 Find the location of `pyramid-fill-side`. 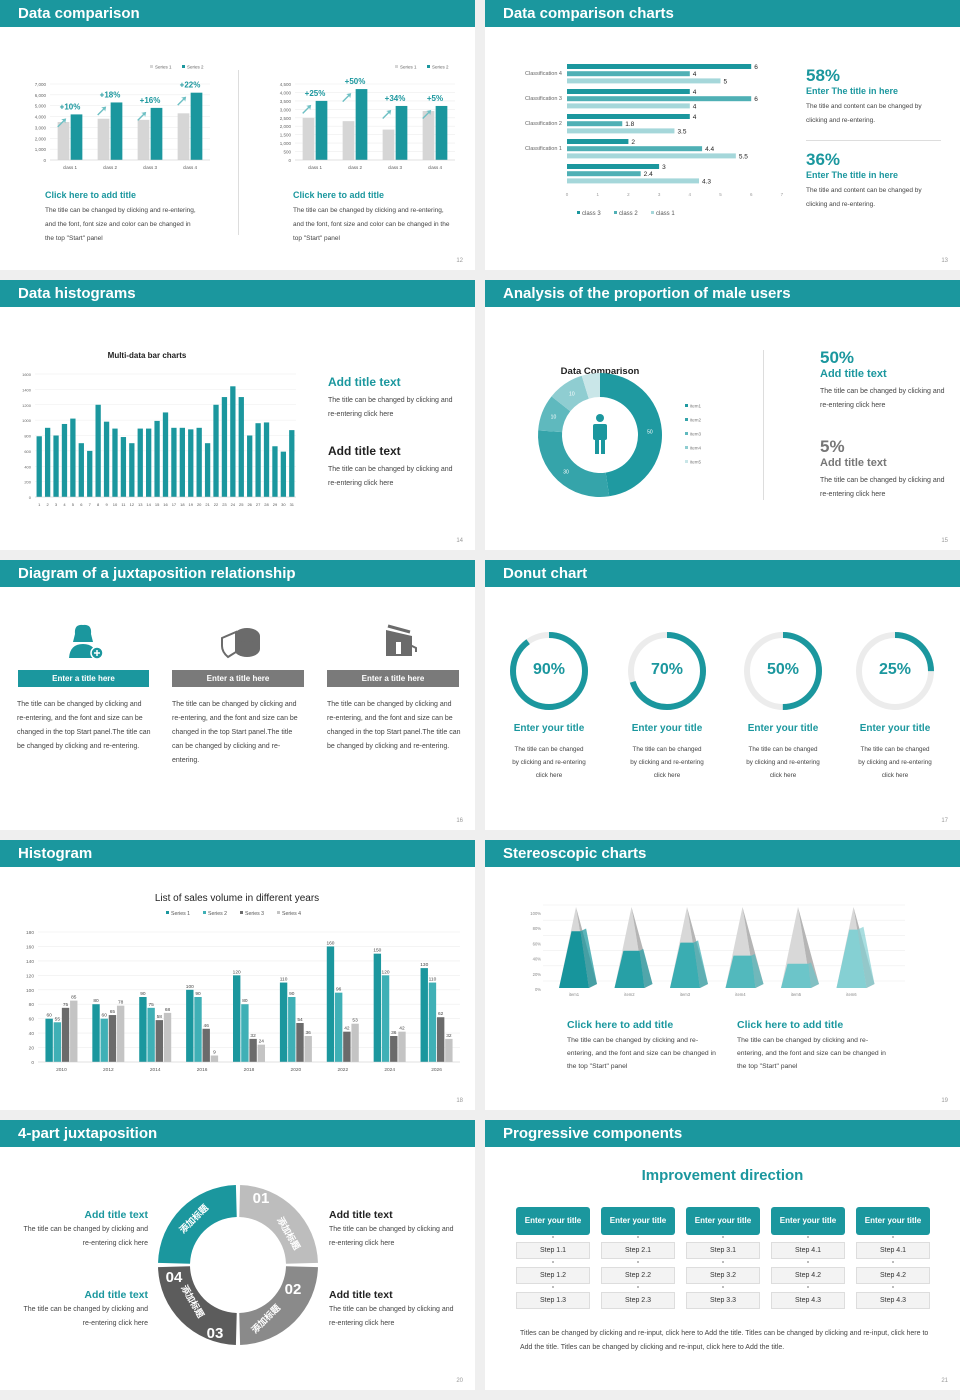

pyramid-fill-side is located at coordinates (866, 957).